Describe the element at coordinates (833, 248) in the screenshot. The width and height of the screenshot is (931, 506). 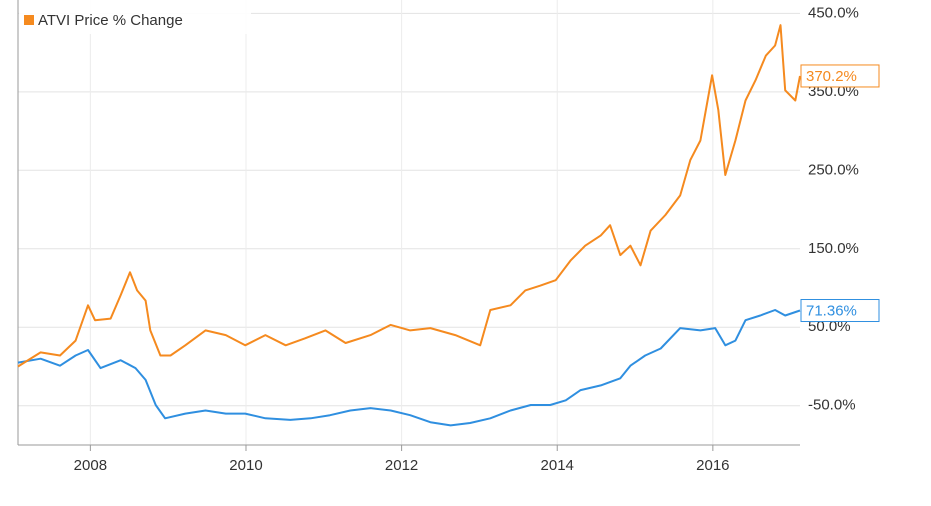
I see `y-tick-label: 150.0%` at that location.